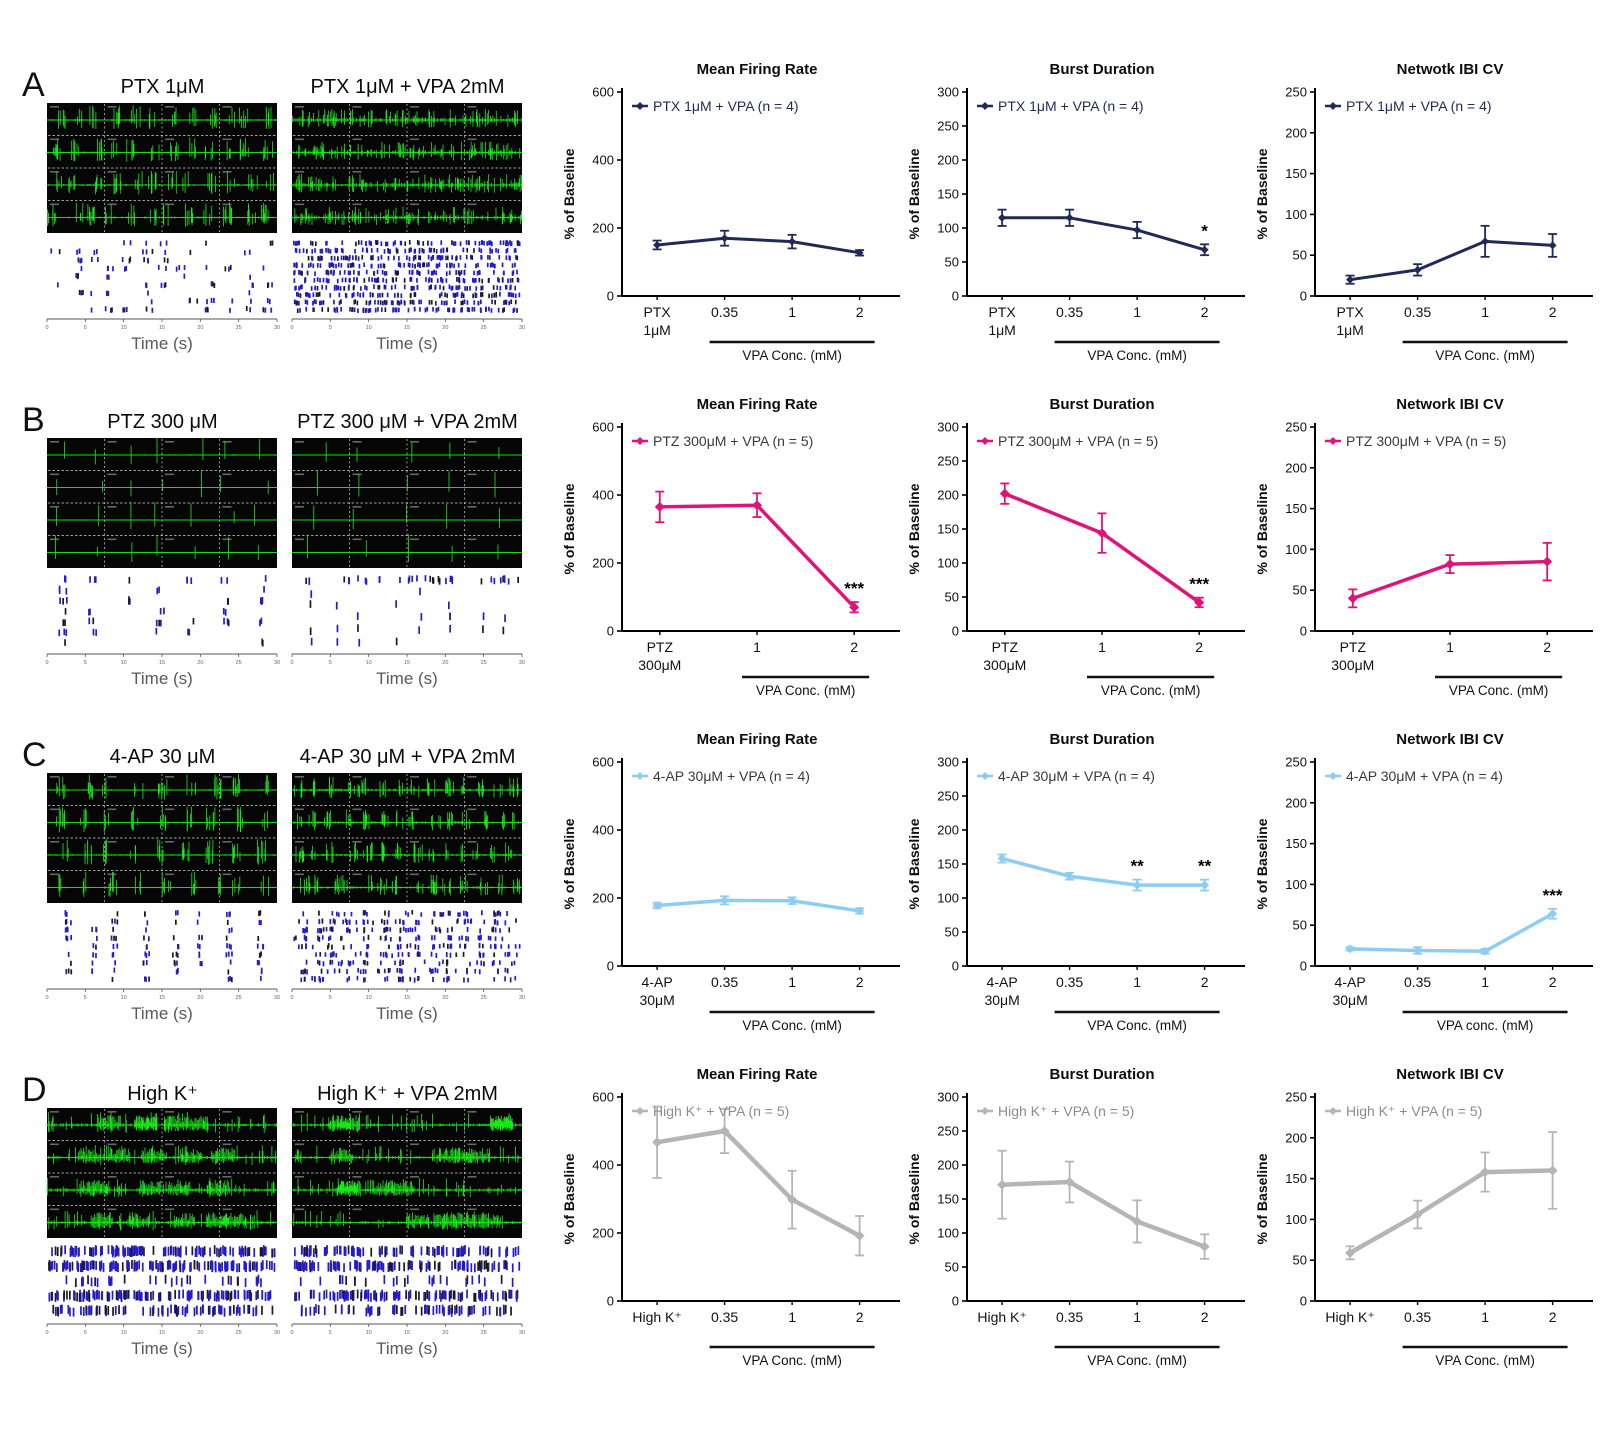 Image resolution: width=1600 pixels, height=1441 pixels. I want to click on y-tick-label: 150, so click(1296, 508).